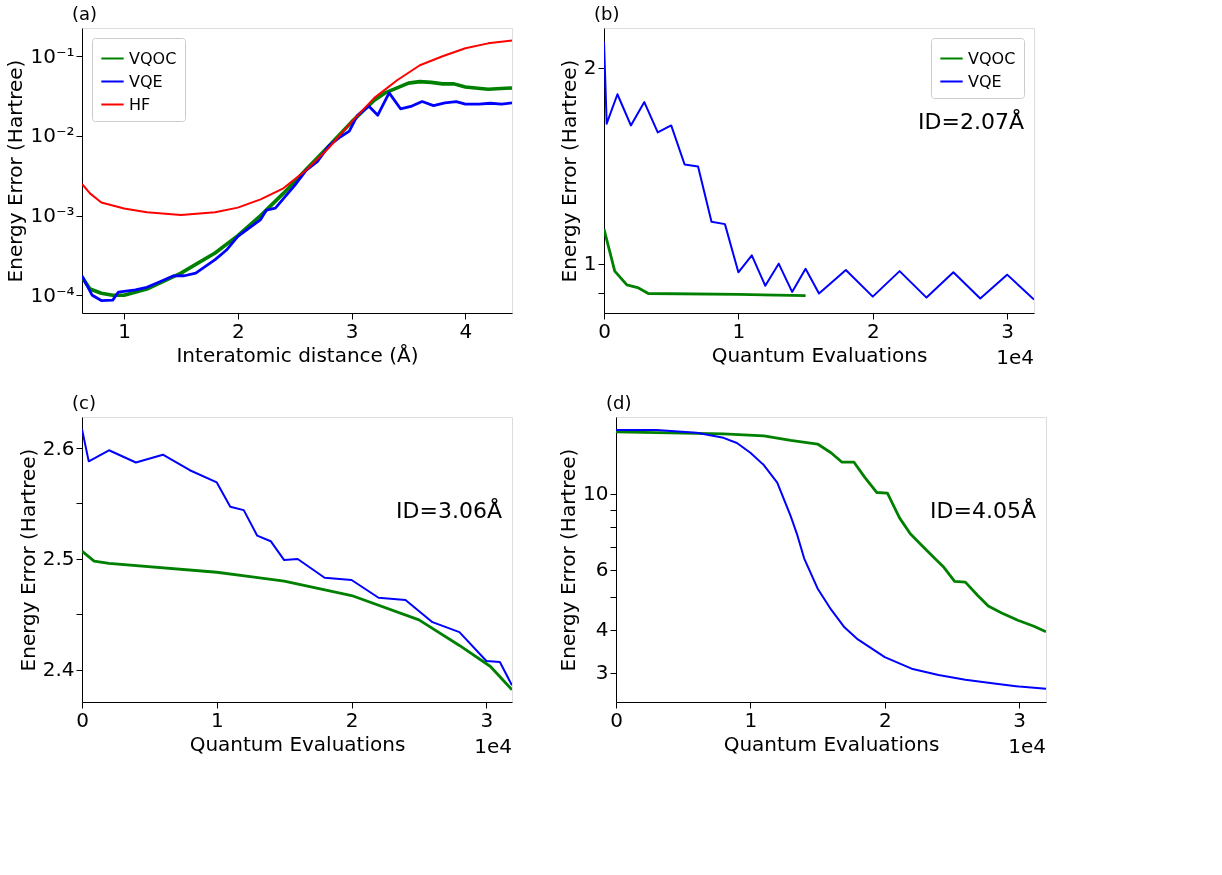 This screenshot has height=875, width=1222. What do you see at coordinates (983, 510) in the screenshot?
I see `annotation: ID=4.05Å` at bounding box center [983, 510].